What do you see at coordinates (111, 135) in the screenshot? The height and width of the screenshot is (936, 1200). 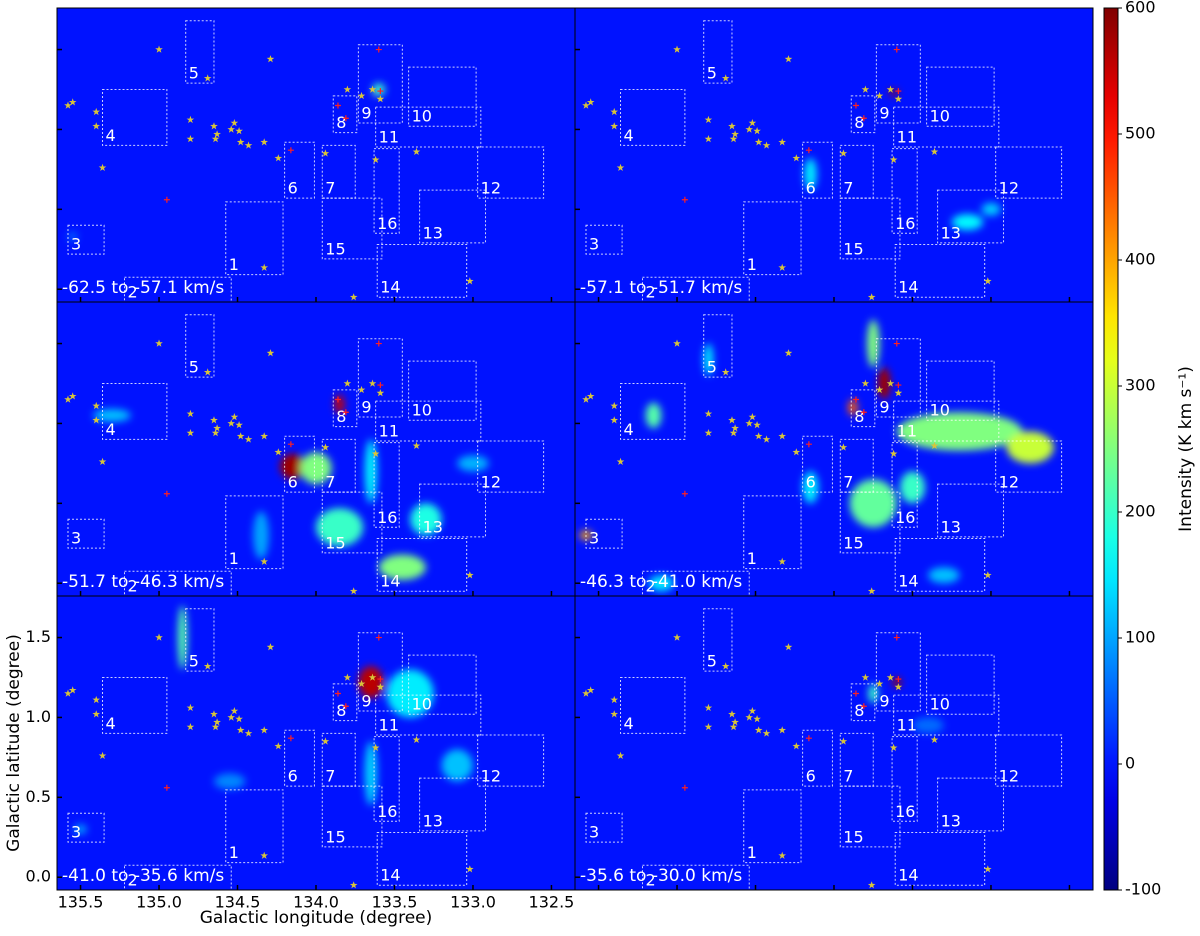 I see `region-label: 4` at bounding box center [111, 135].